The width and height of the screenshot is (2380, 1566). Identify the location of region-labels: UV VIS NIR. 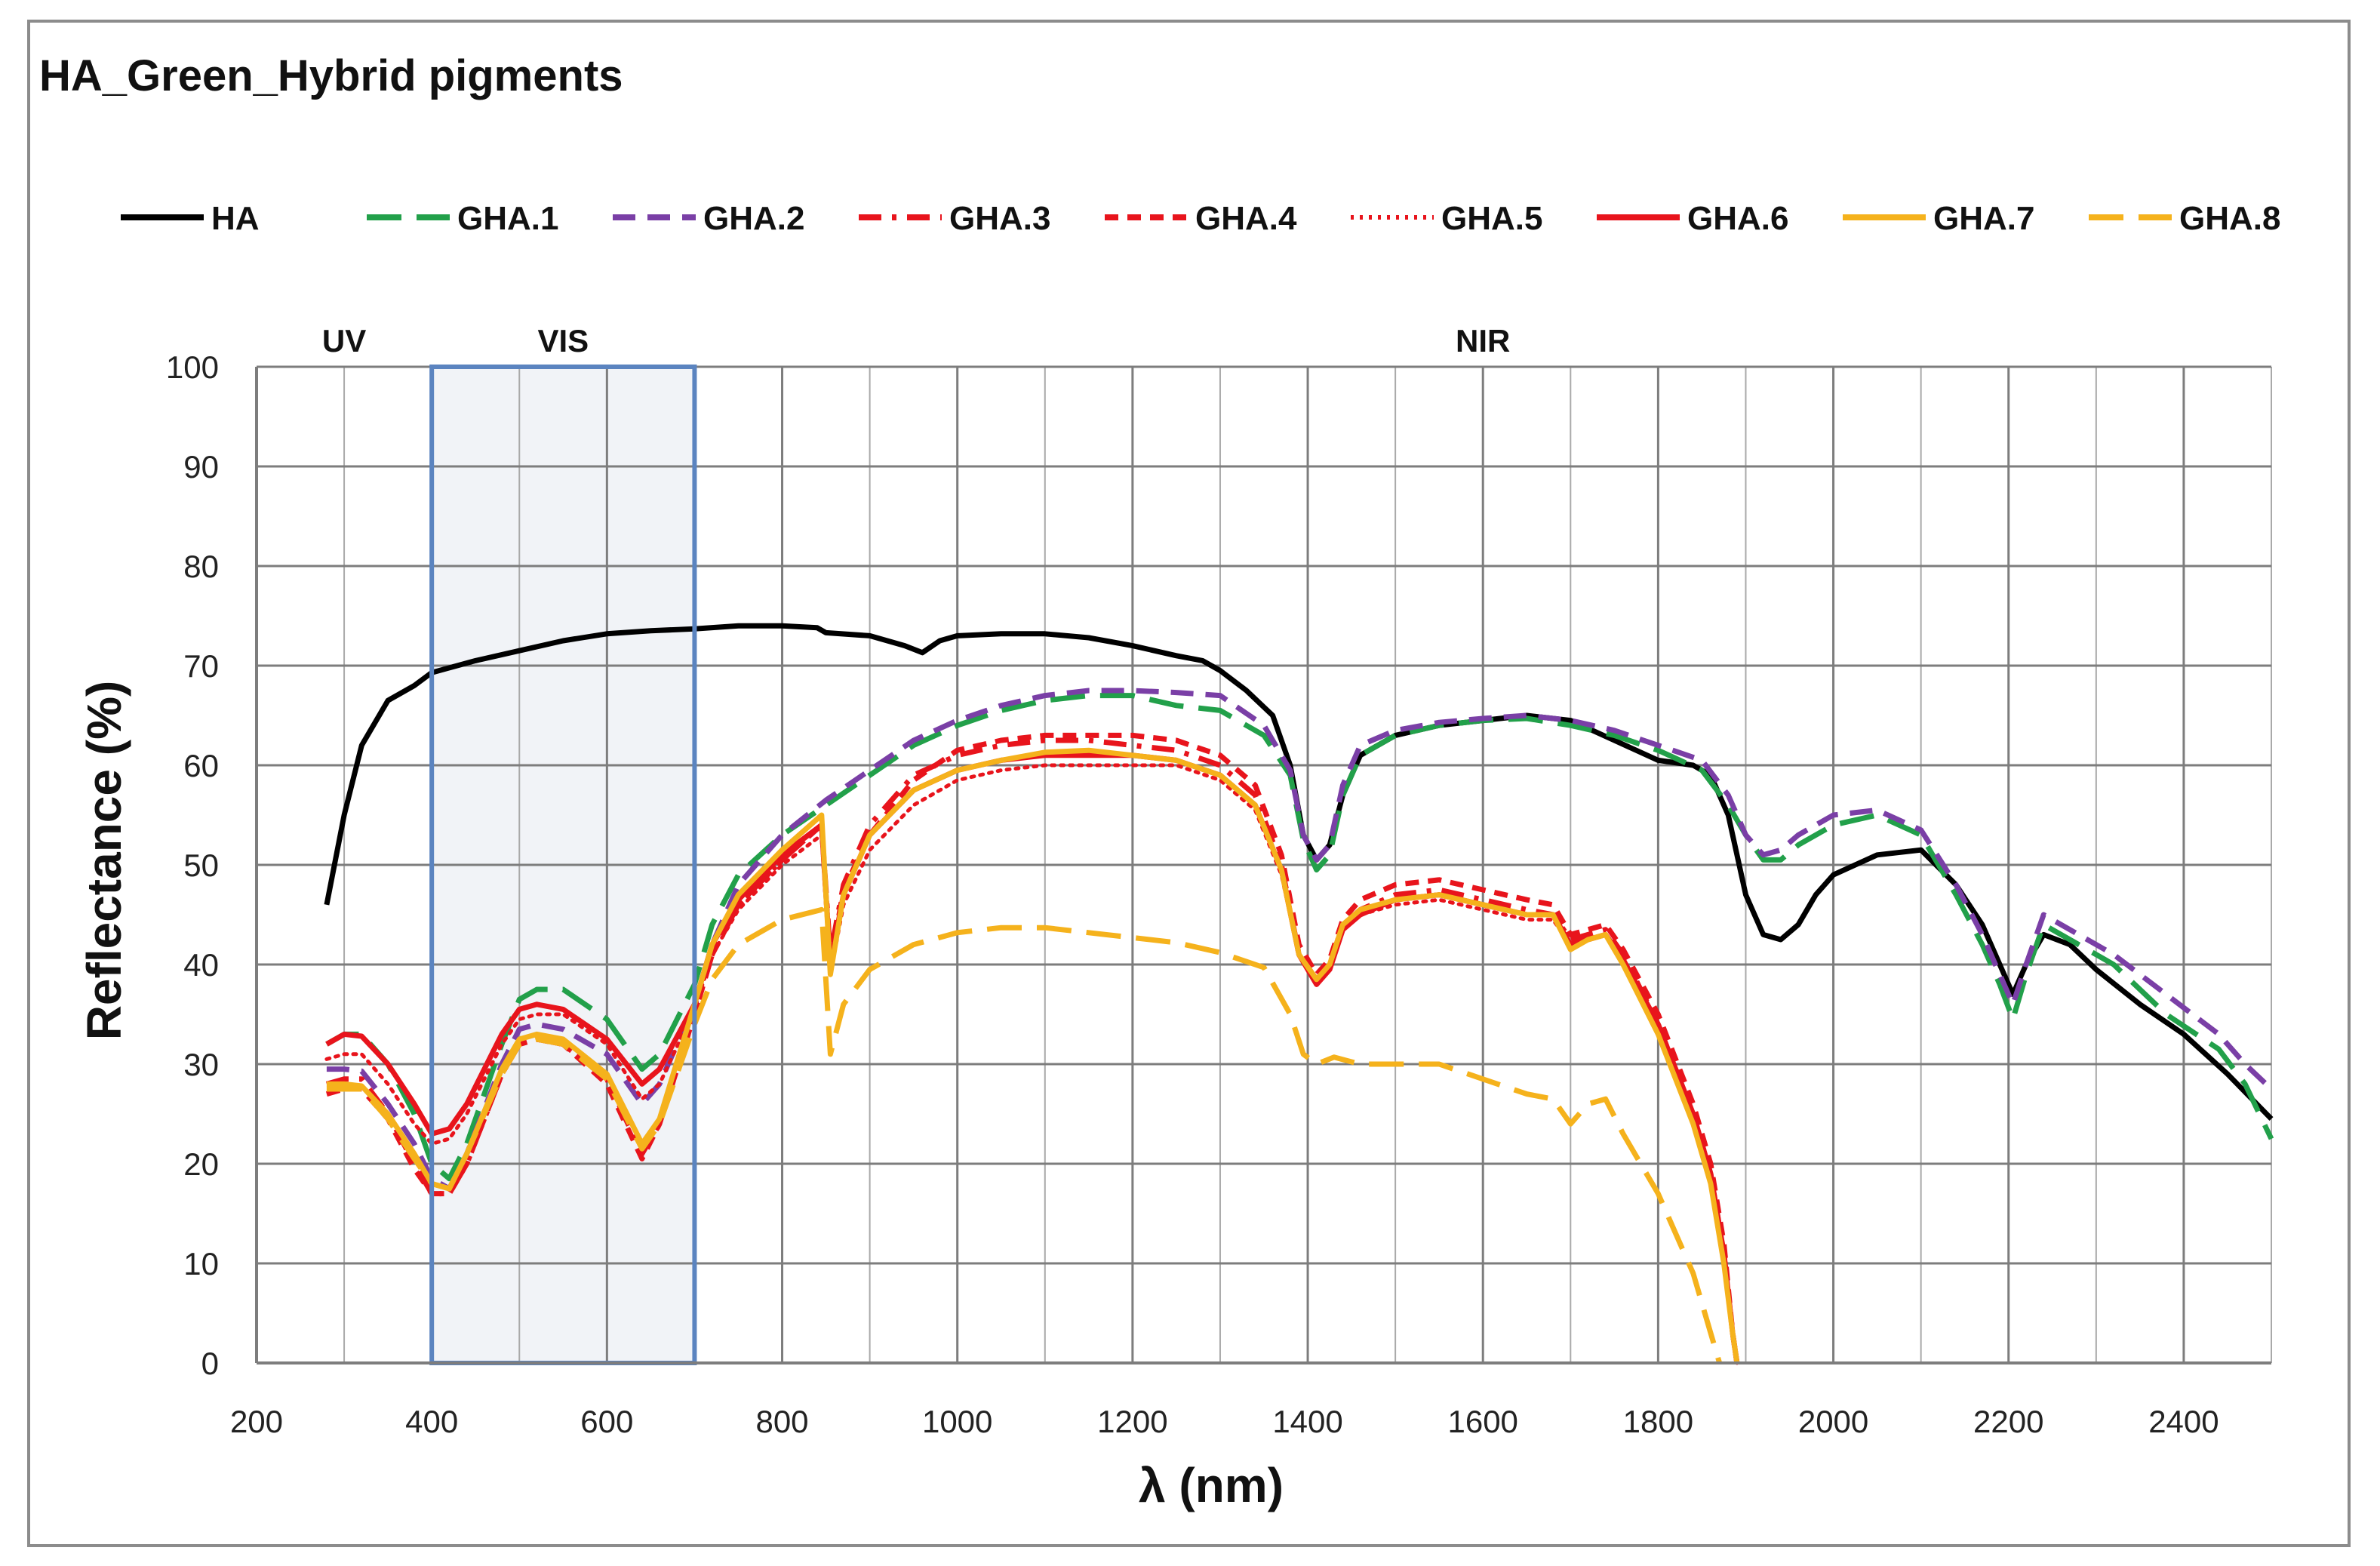
(916, 340).